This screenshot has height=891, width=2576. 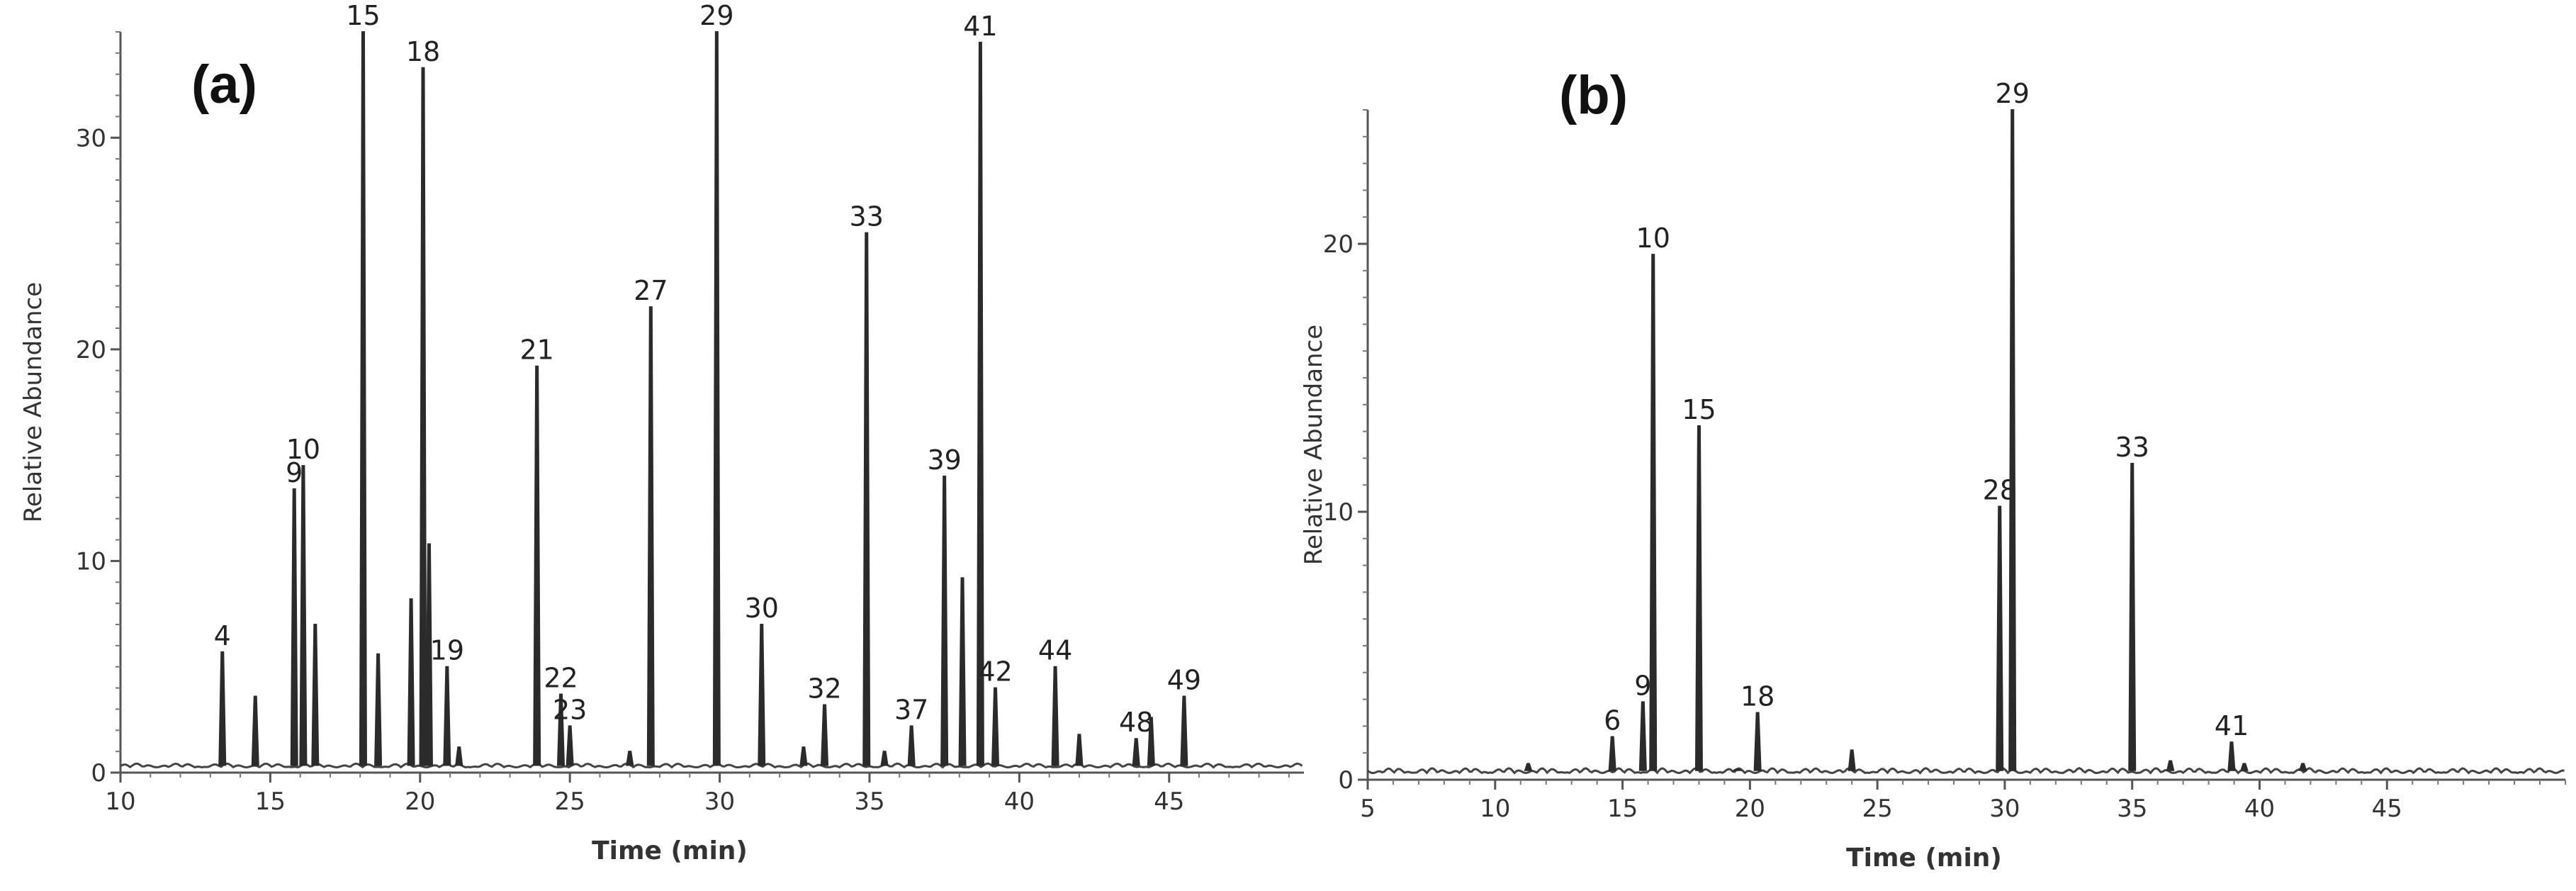 I want to click on panel-label: (a), so click(x=224, y=85).